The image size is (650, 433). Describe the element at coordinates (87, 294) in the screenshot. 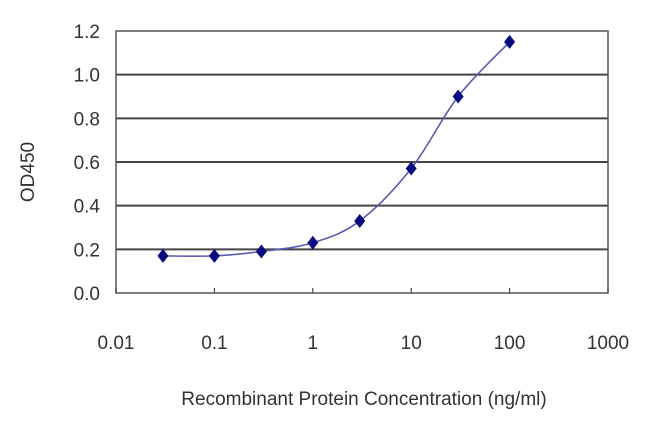

I see `y-tick-label: 0.0` at that location.